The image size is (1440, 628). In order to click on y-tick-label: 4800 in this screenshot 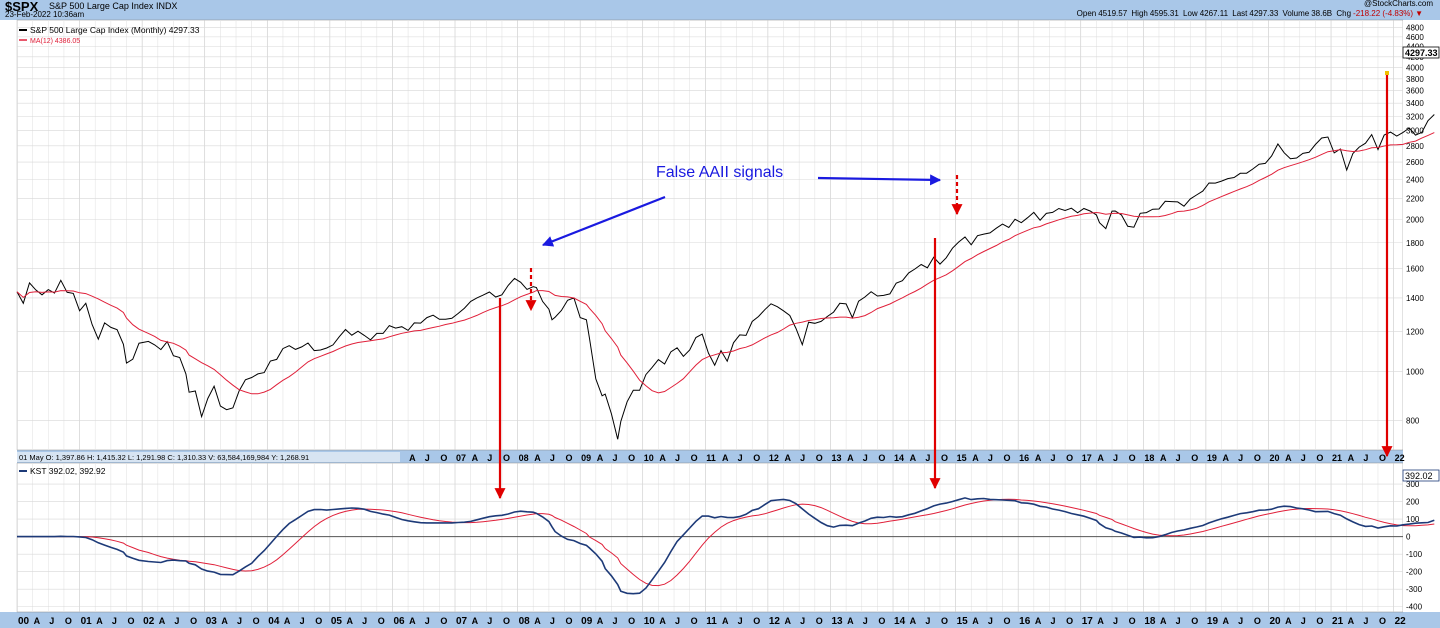, I will do `click(1415, 28)`.